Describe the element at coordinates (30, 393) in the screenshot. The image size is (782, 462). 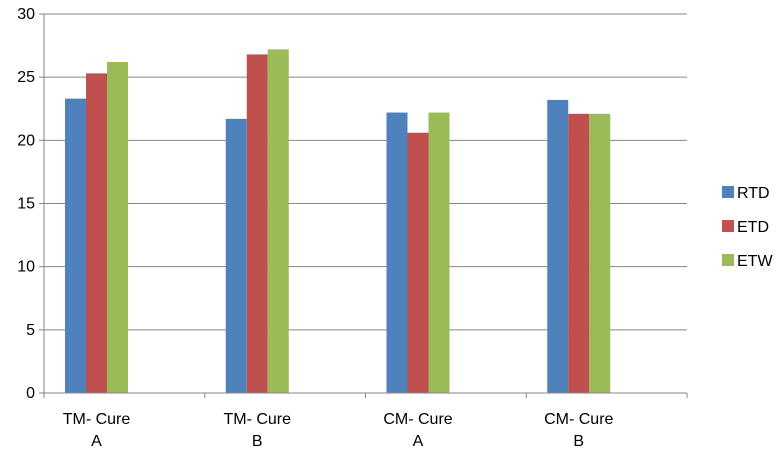
I see `y-tick-label: 0` at that location.